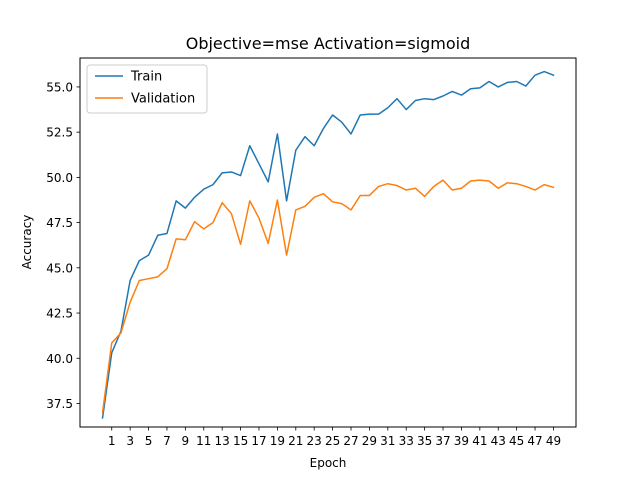  What do you see at coordinates (59, 314) in the screenshot?
I see `y-tick-label: 42.5` at bounding box center [59, 314].